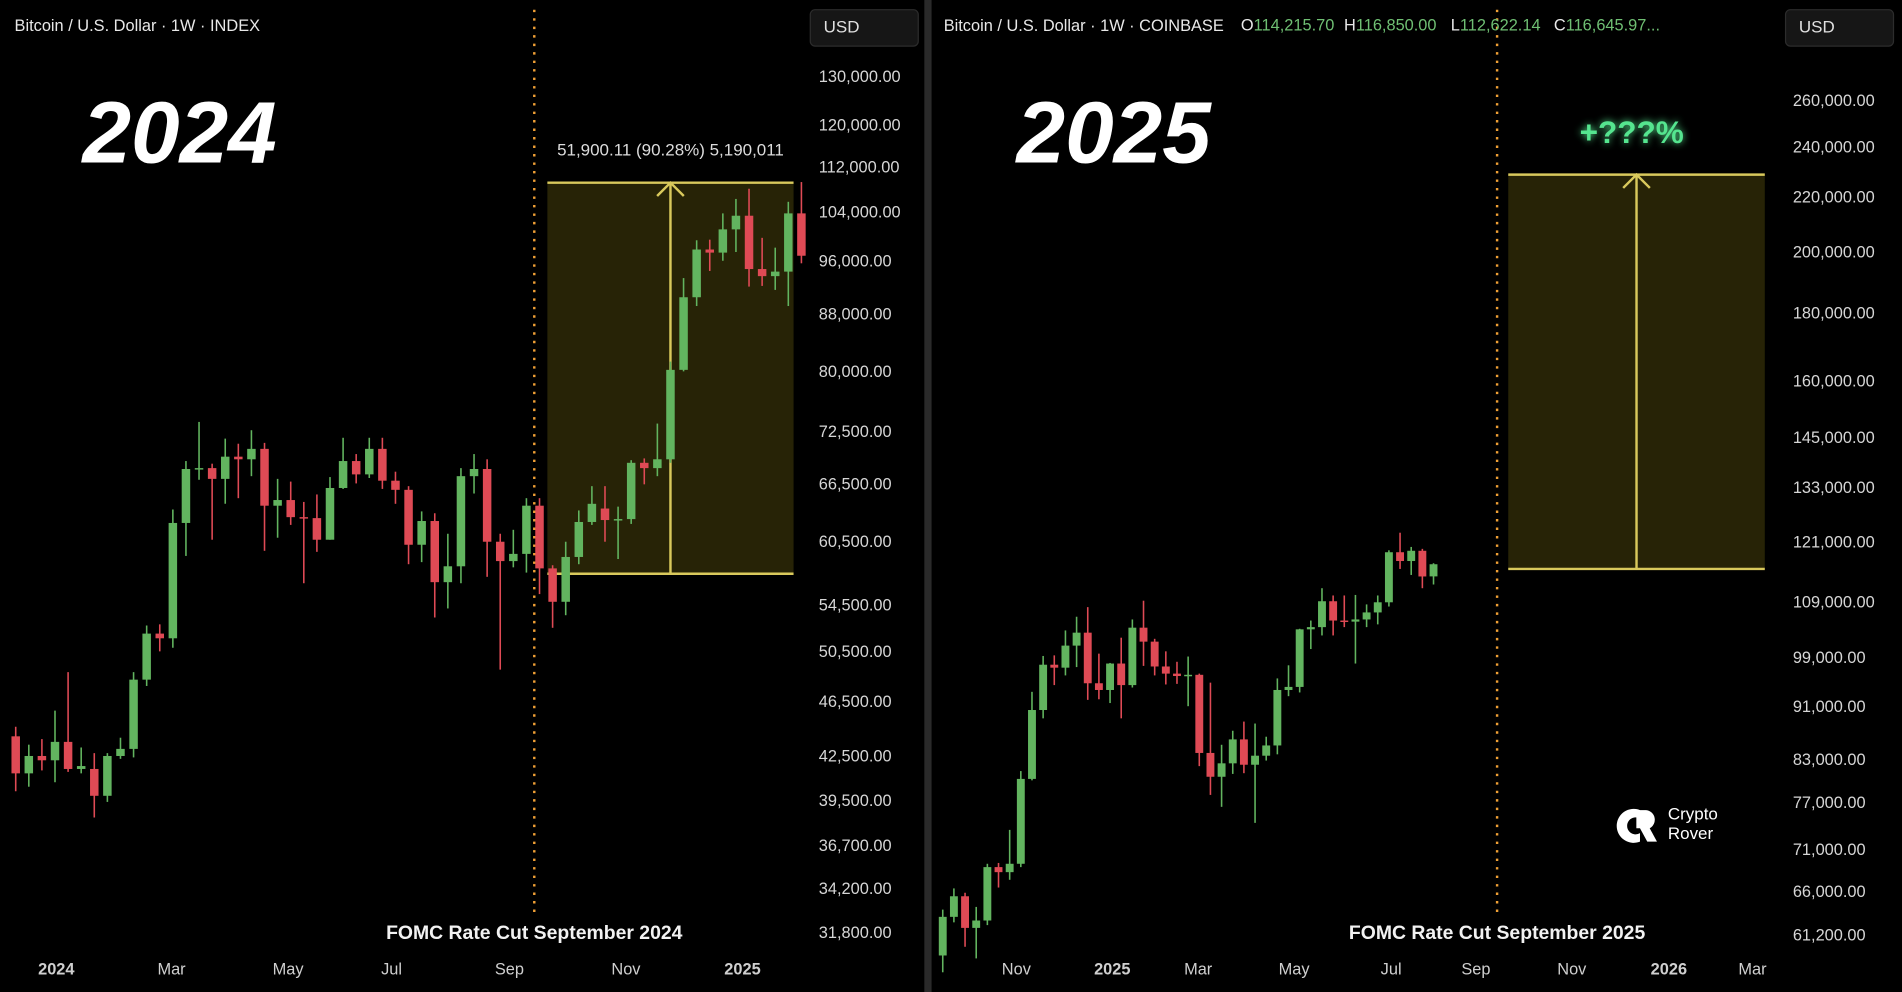  What do you see at coordinates (855, 261) in the screenshot?
I see `y-tick-label: 96,000.00` at bounding box center [855, 261].